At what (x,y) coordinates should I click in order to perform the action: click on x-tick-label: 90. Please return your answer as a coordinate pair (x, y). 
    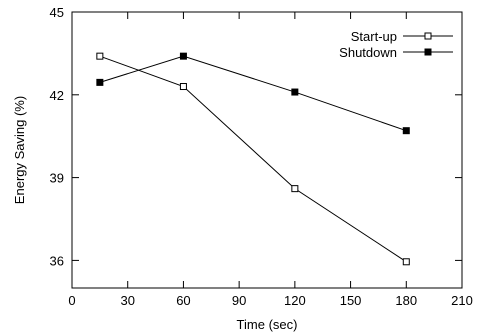
    Looking at the image, I should click on (239, 300).